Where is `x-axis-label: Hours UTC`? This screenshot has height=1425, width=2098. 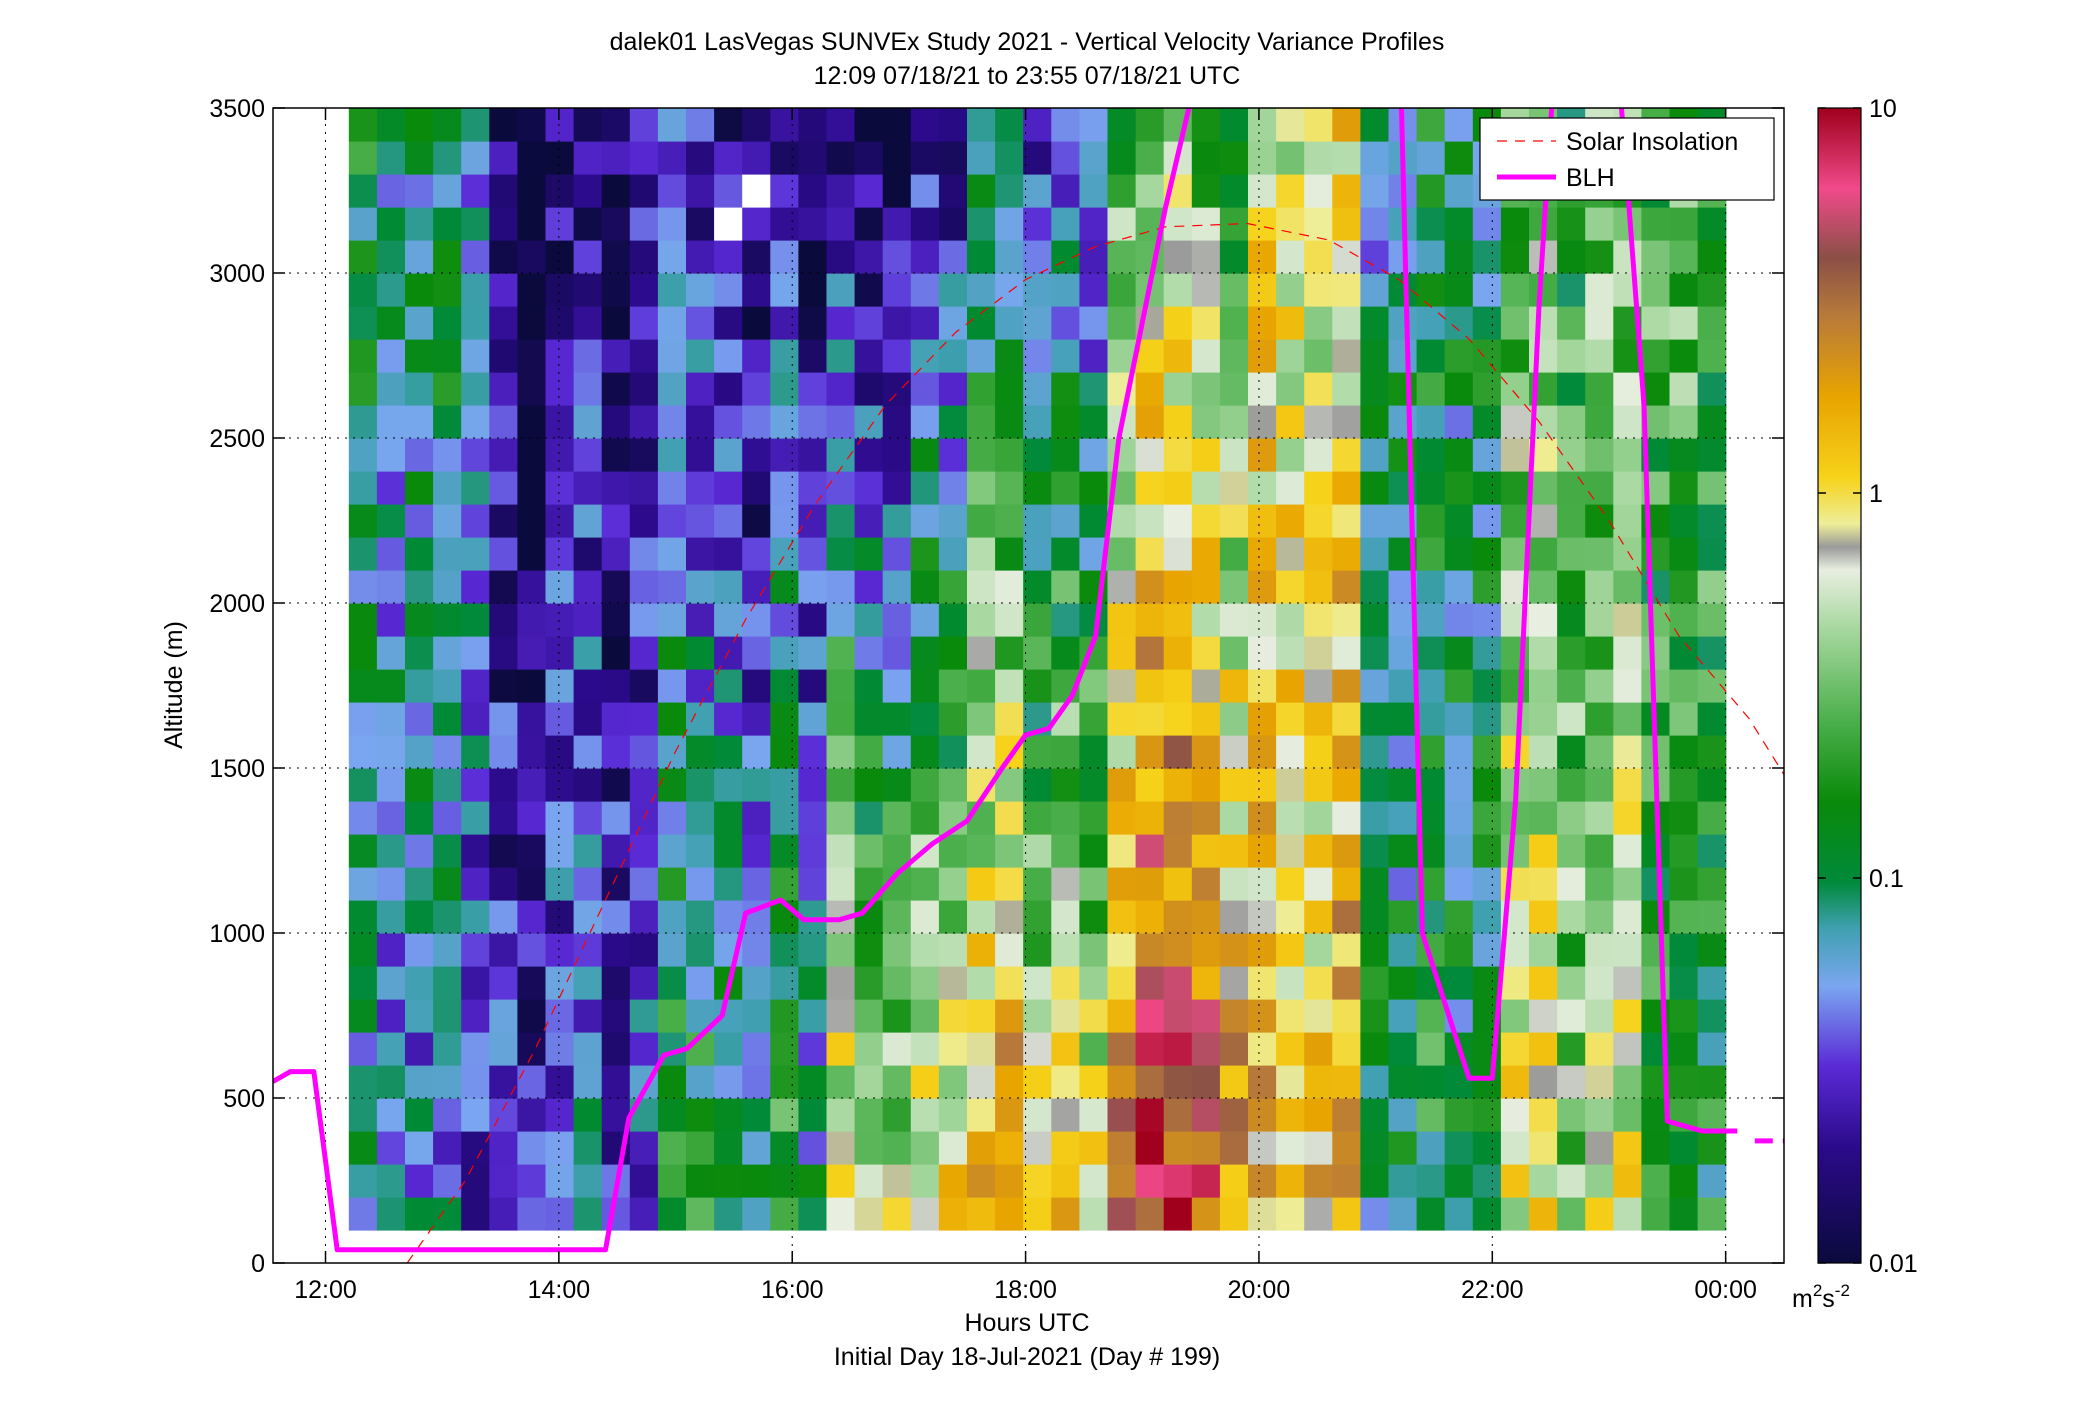 x-axis-label: Hours UTC is located at coordinates (1026, 1323).